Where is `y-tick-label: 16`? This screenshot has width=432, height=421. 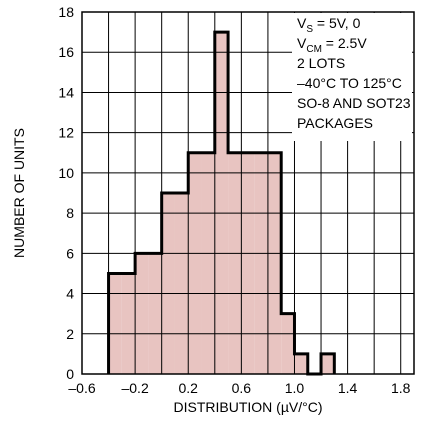
y-tick-label: 16 is located at coordinates (66, 52).